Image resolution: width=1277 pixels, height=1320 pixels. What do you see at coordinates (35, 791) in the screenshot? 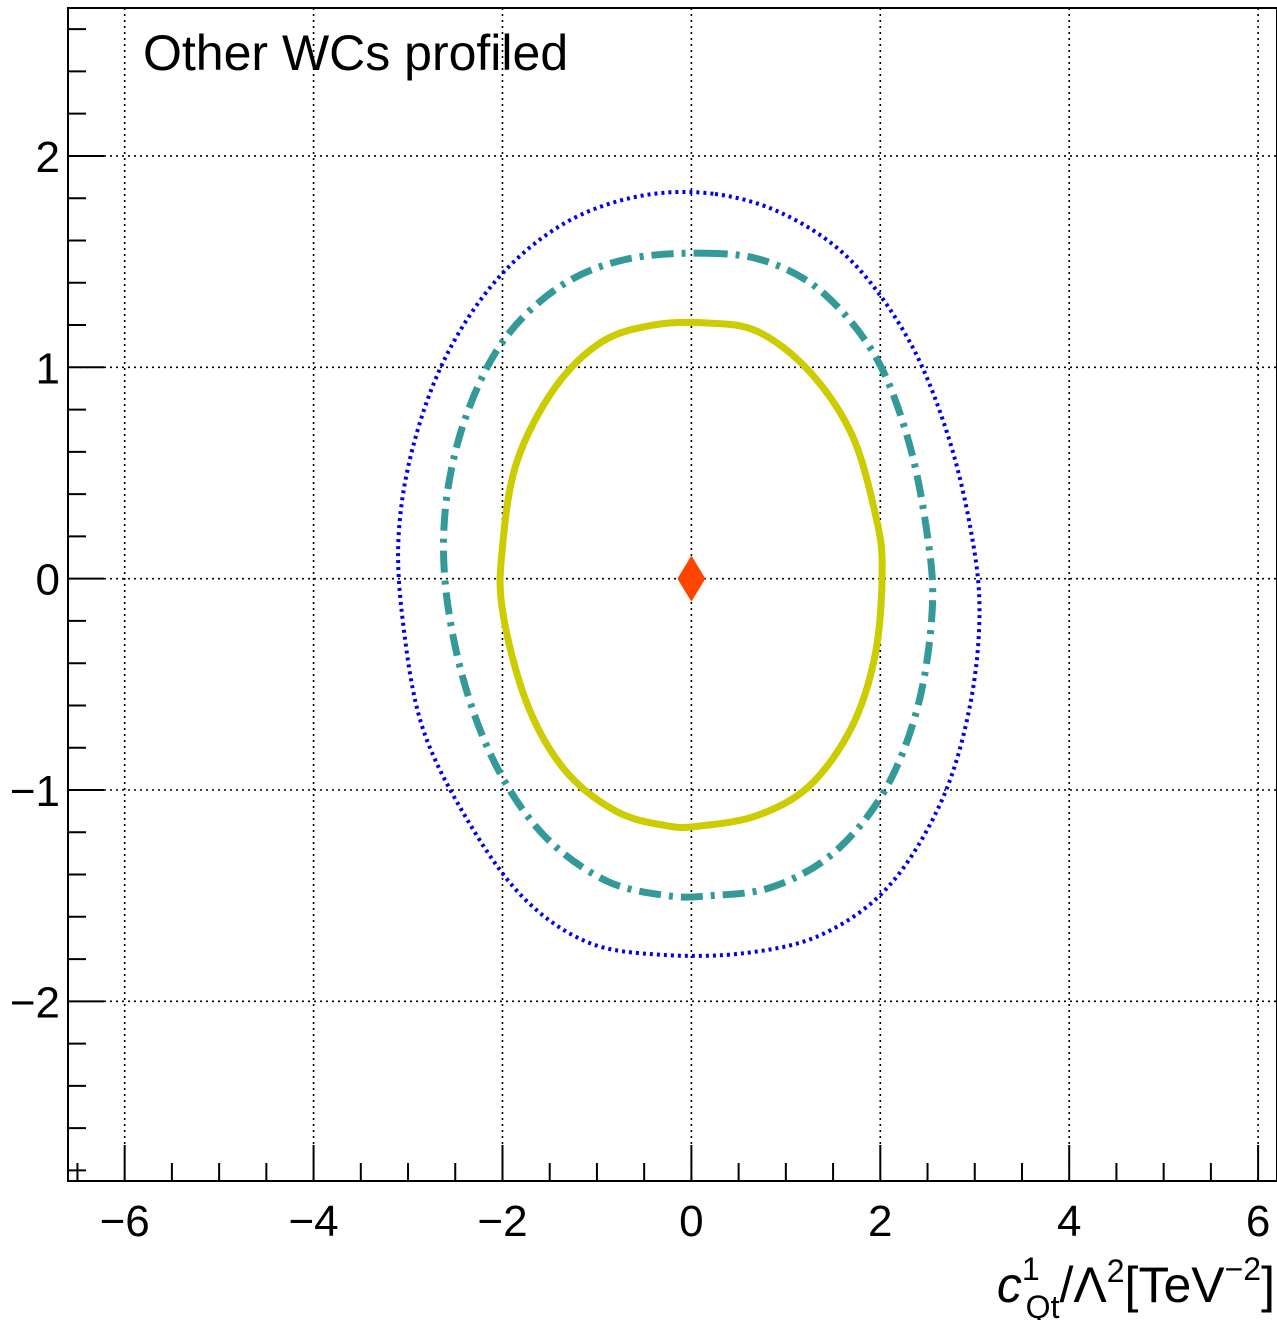
I see `y-tick-label: −1` at bounding box center [35, 791].